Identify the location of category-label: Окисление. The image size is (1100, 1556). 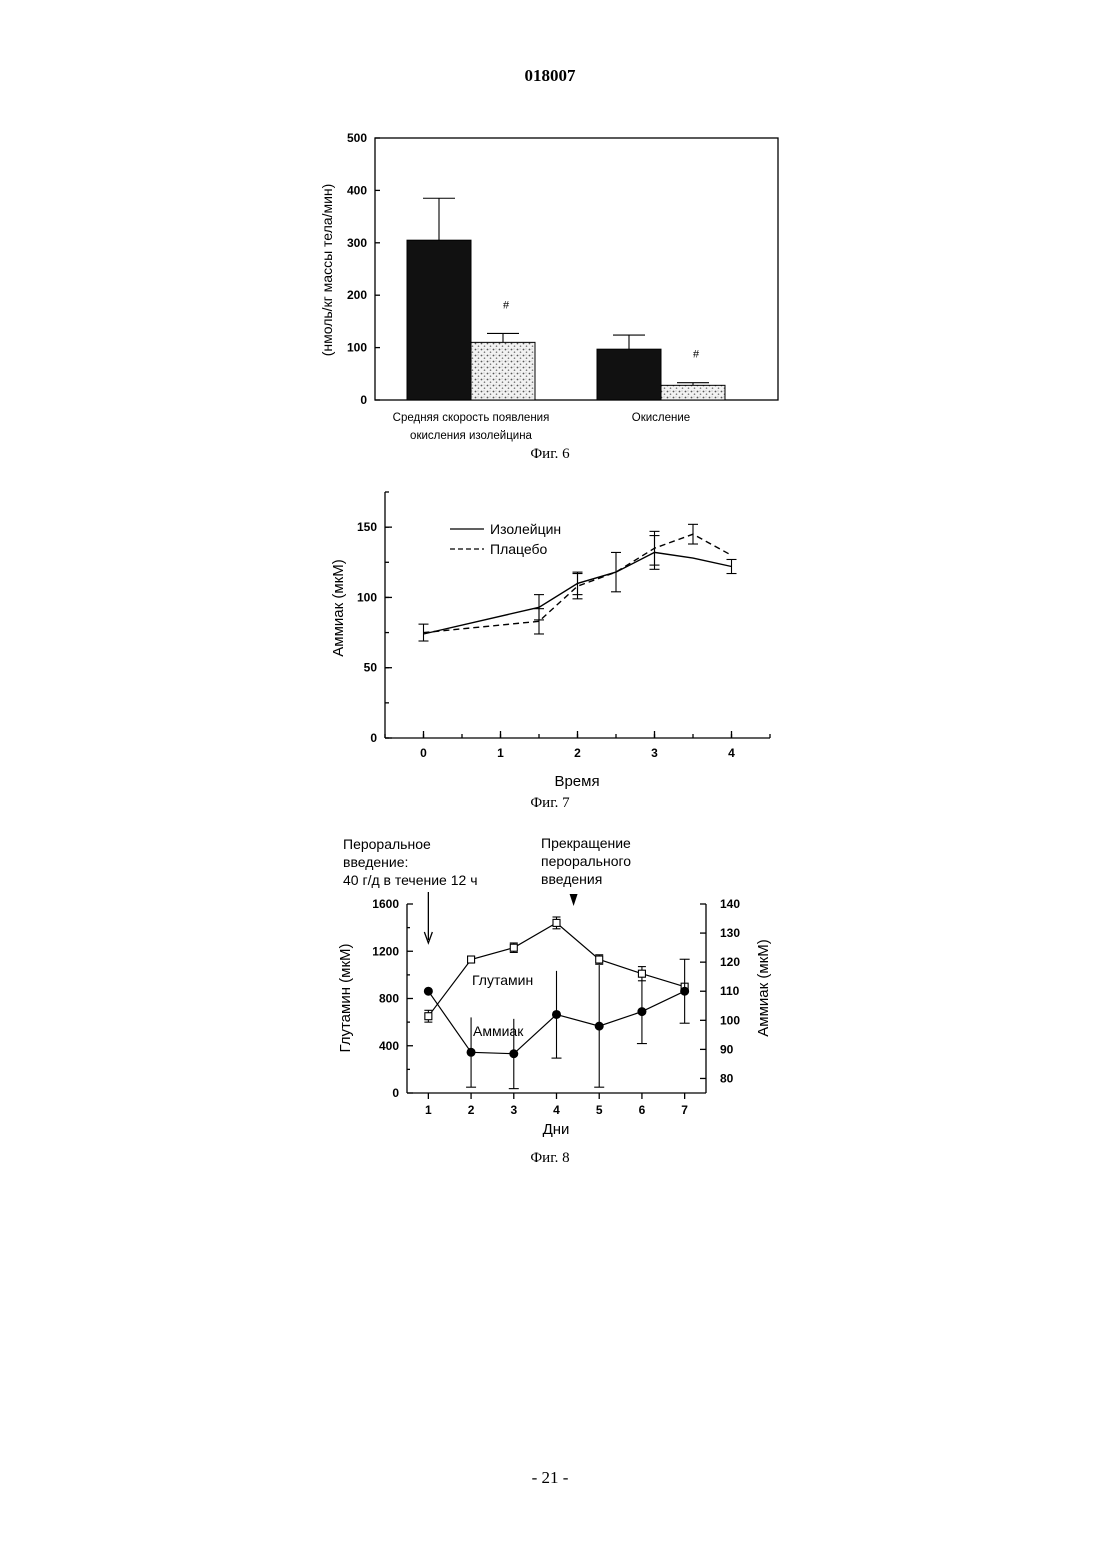
(661, 418).